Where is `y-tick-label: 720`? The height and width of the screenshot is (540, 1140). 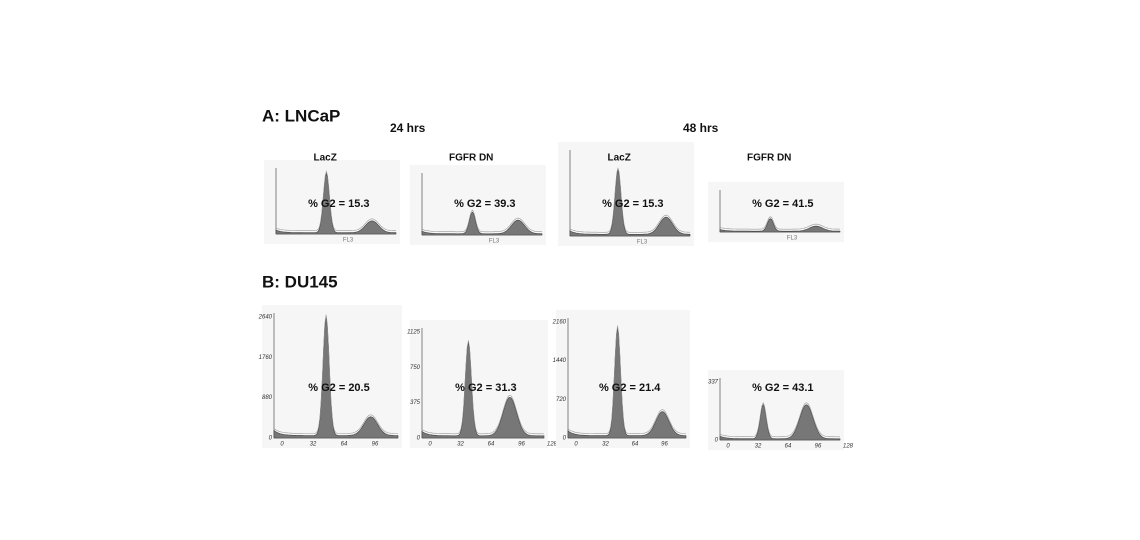
y-tick-label: 720 is located at coordinates (561, 400).